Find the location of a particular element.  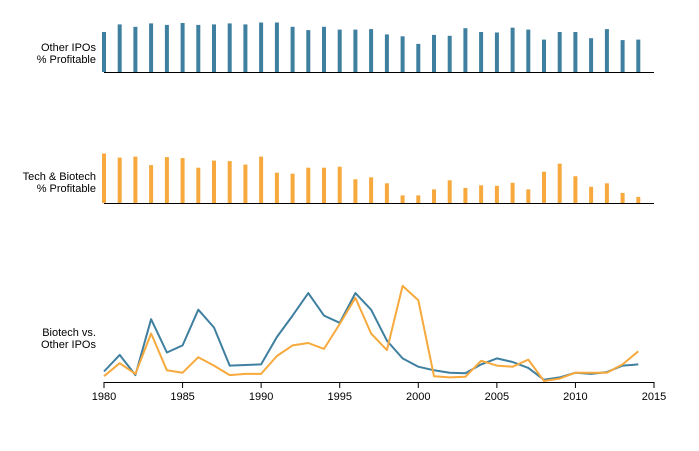

bar-panel-1-1995 is located at coordinates (339, 184).